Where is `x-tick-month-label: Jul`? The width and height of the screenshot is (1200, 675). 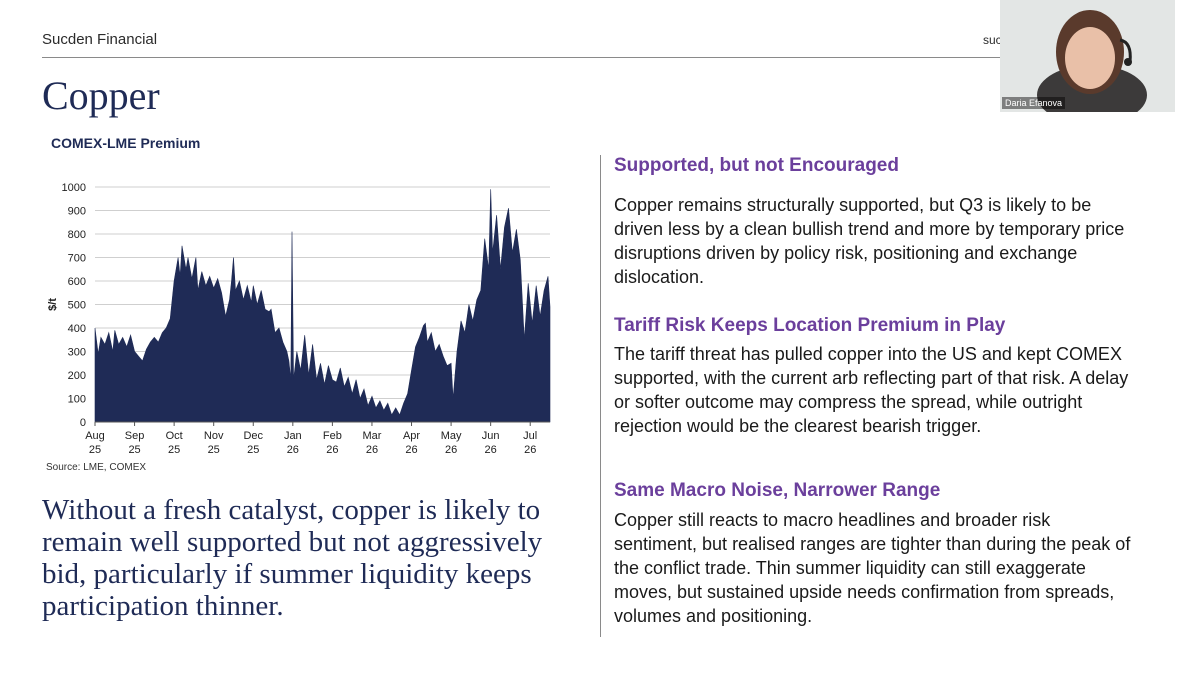
x-tick-month-label: Jul is located at coordinates (530, 436).